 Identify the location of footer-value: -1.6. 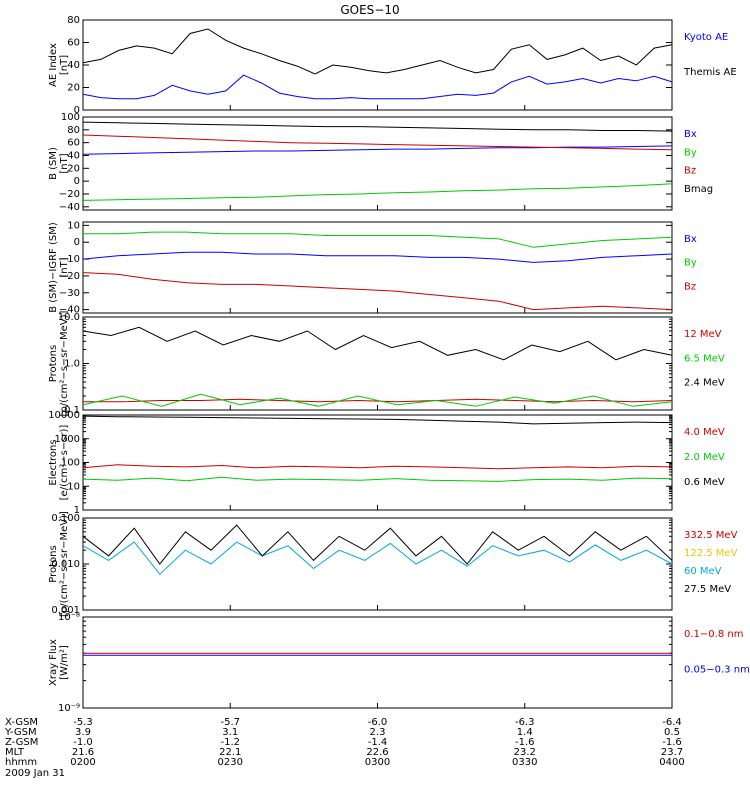
(672, 742).